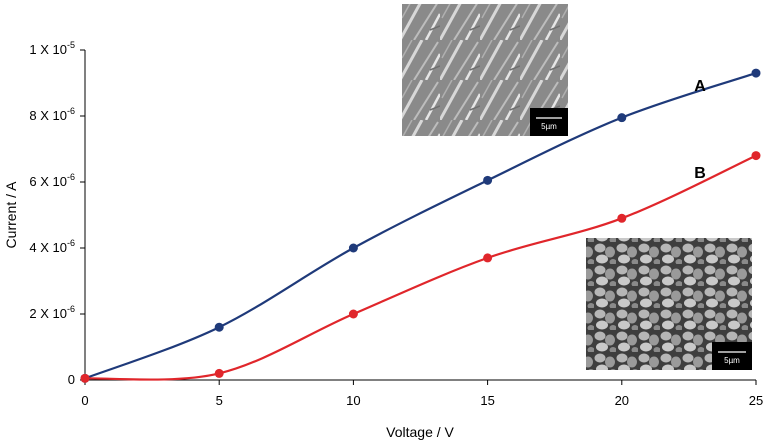 The image size is (765, 445). I want to click on x-tick-label: 25, so click(756, 400).